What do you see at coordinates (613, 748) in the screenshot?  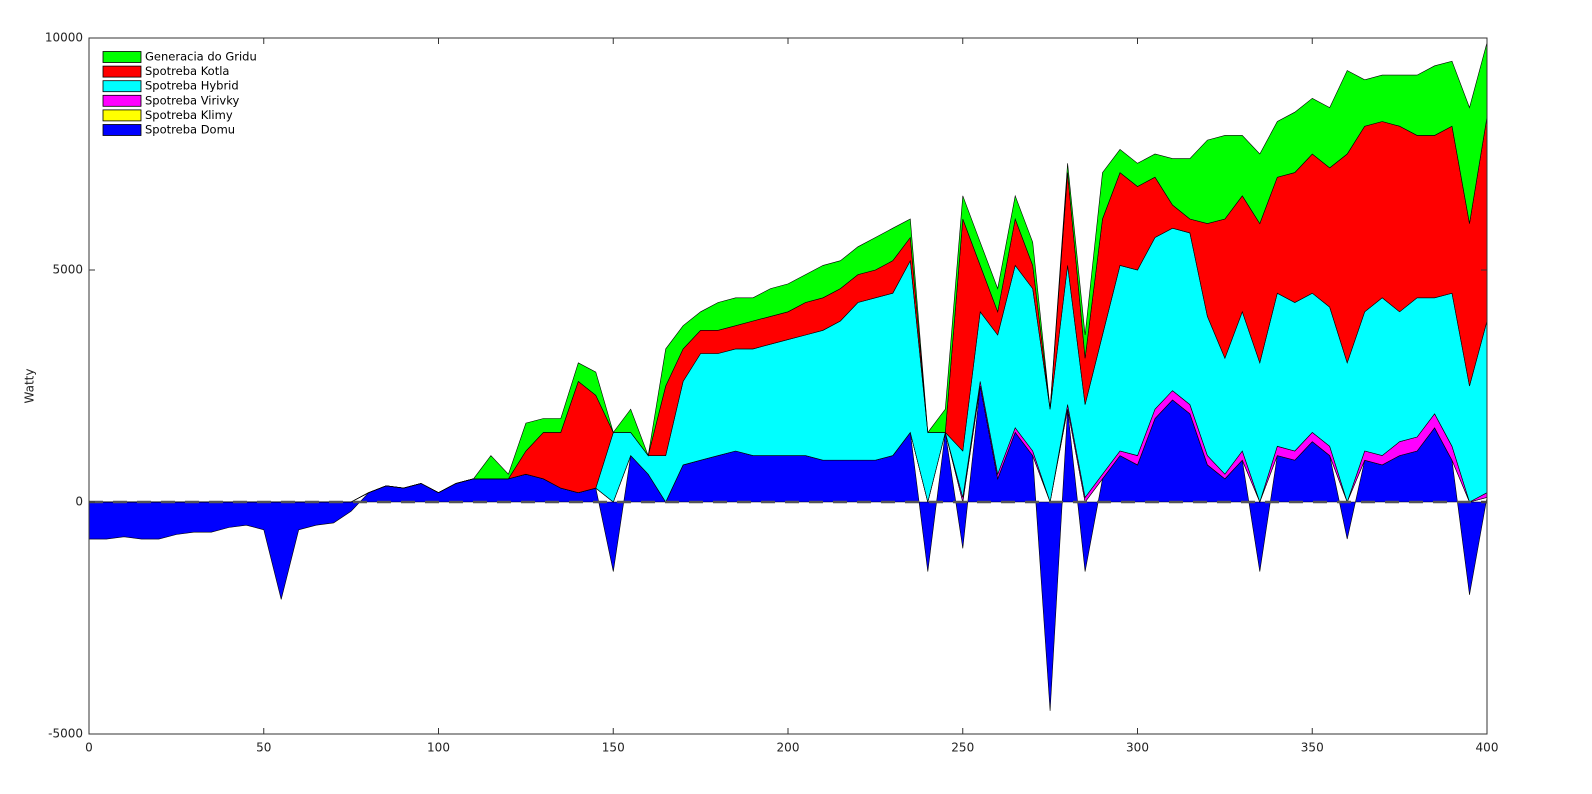 I see `x-tick-label: 150` at bounding box center [613, 748].